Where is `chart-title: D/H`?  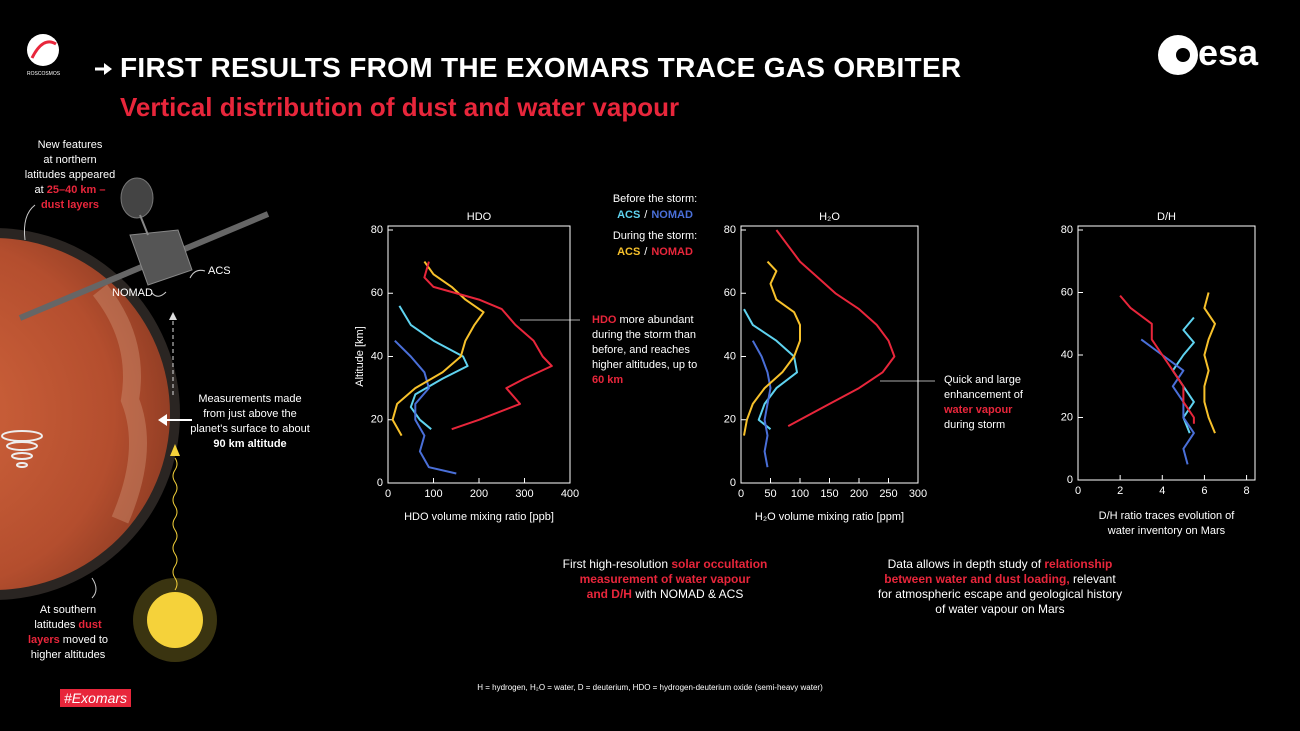 chart-title: D/H is located at coordinates (1166, 217).